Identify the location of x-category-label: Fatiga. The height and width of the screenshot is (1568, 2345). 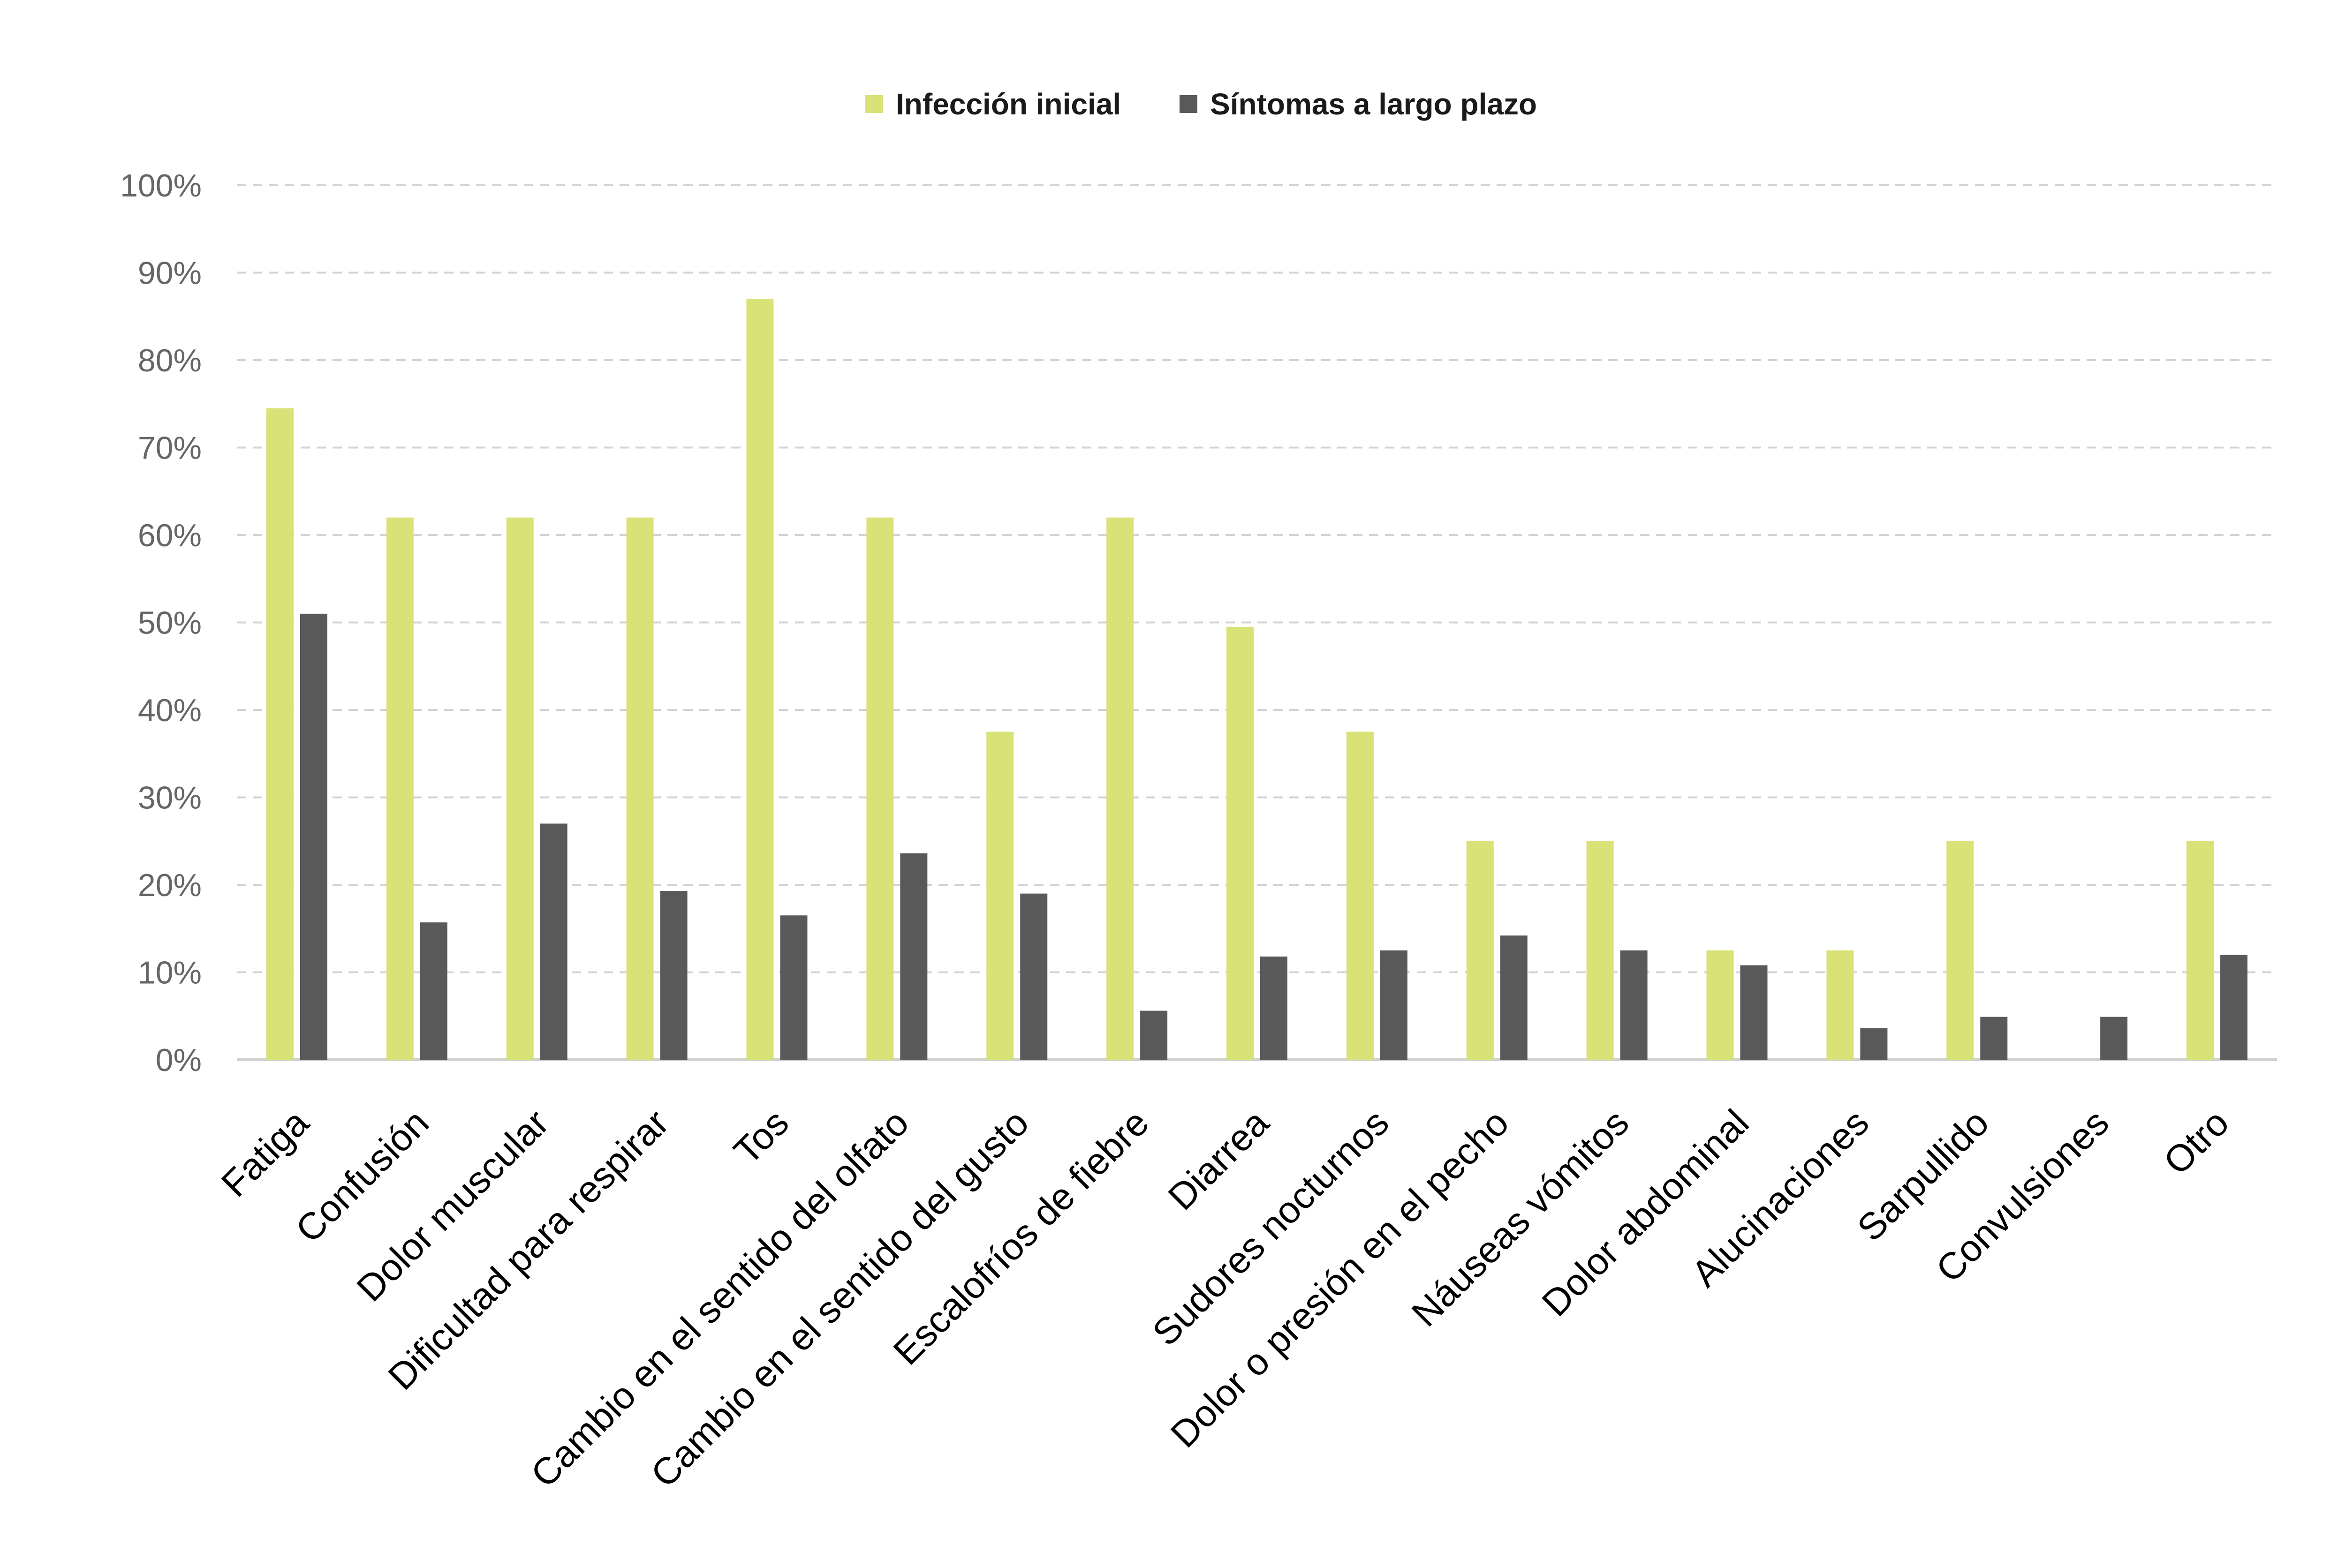
(265, 1153).